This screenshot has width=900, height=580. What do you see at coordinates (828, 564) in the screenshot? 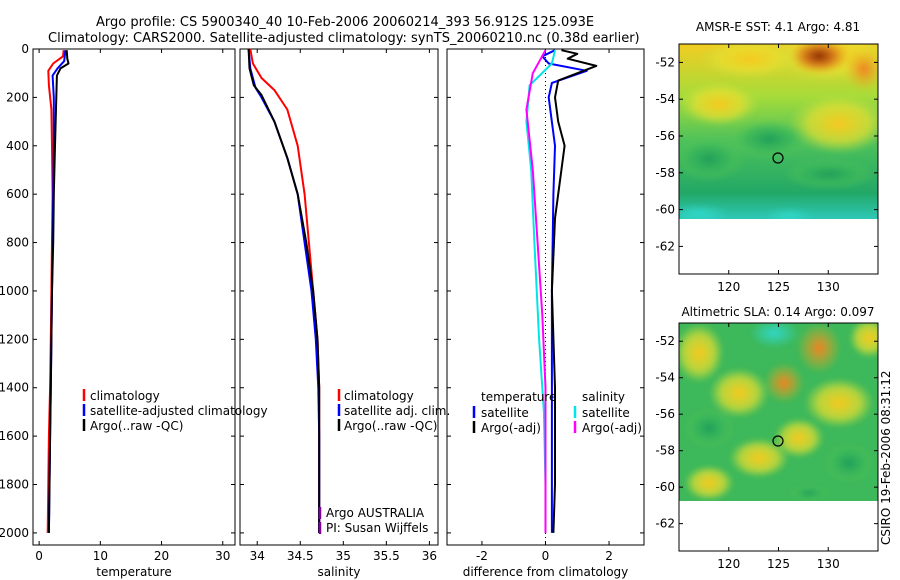
I see `sla-map-xtick-label: 130` at bounding box center [828, 564].